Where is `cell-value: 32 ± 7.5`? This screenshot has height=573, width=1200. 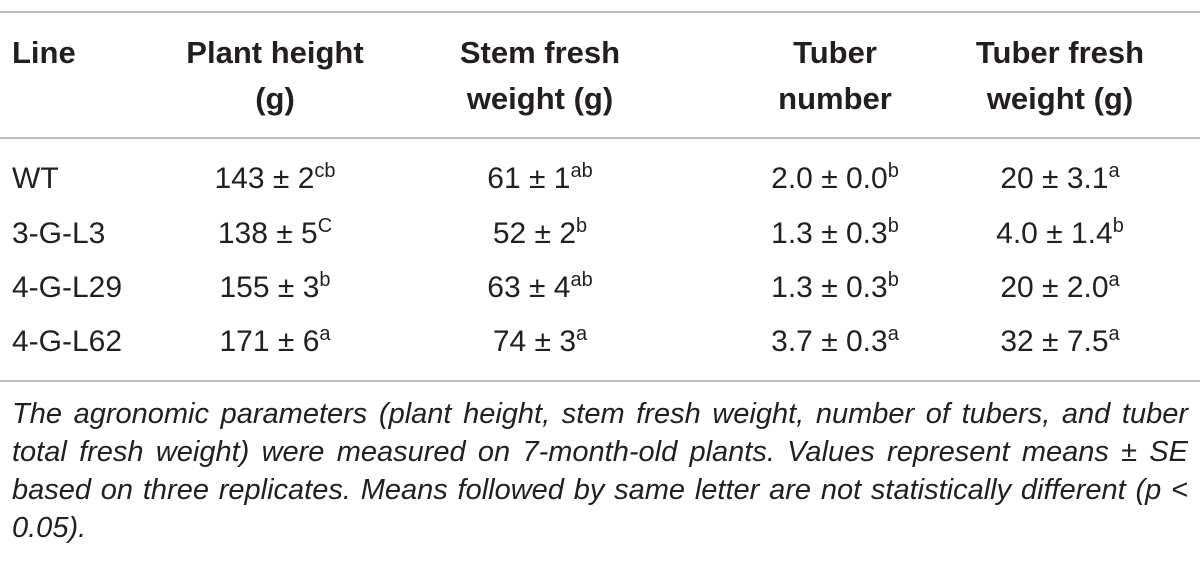 cell-value: 32 ± 7.5 is located at coordinates (1054, 341).